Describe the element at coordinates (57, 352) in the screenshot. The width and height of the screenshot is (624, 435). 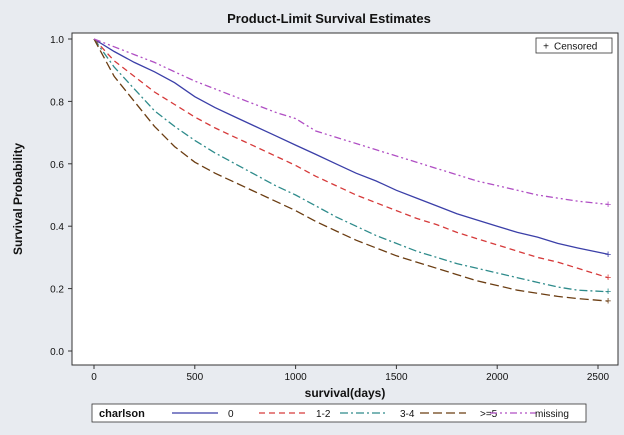
I see `y-tick-label: 0.0` at that location.